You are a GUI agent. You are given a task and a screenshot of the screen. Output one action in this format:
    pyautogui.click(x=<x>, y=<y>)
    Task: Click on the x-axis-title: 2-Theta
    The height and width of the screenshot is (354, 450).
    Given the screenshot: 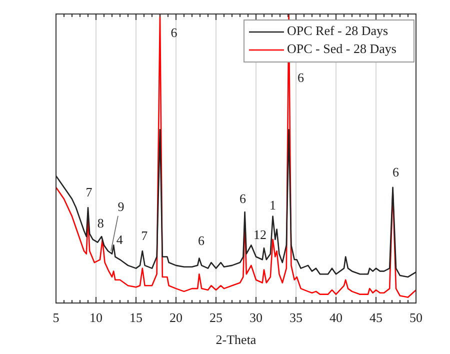 What is the action you would take?
    pyautogui.click(x=236, y=339)
    